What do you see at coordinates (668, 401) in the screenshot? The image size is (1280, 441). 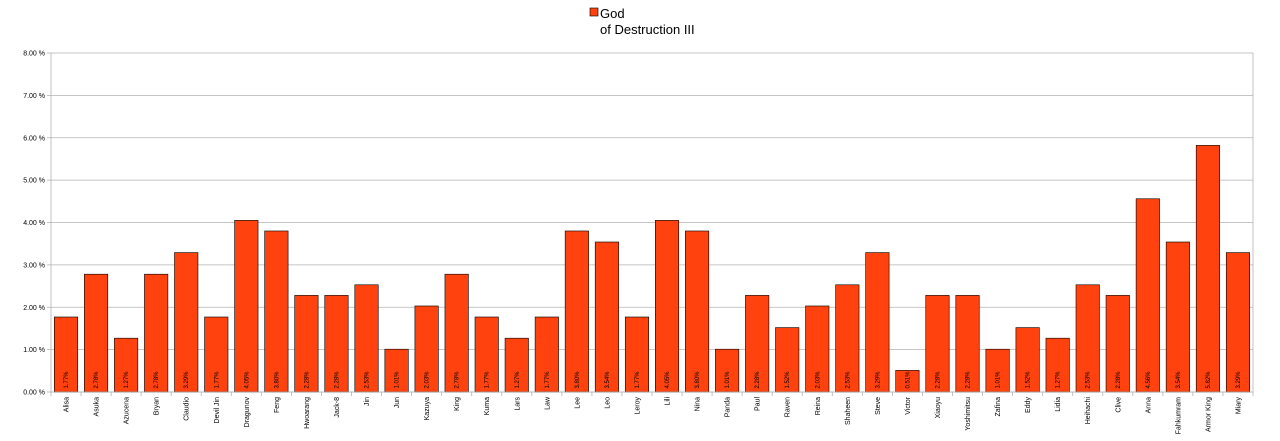 I see `x-tick-label: Lili` at bounding box center [668, 401].